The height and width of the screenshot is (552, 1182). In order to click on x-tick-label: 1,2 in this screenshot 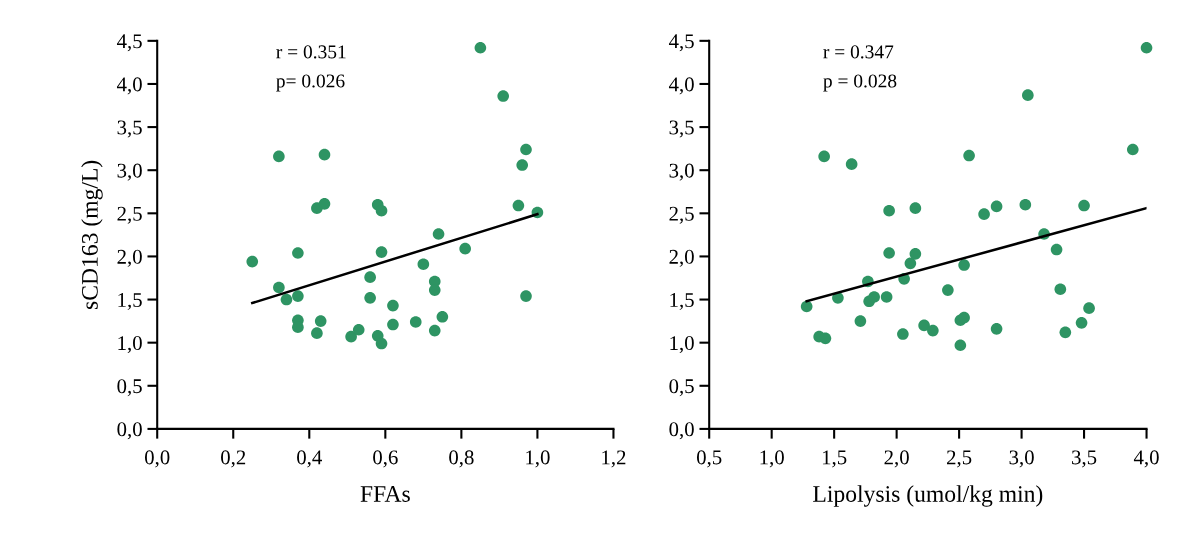, I will do `click(614, 459)`.